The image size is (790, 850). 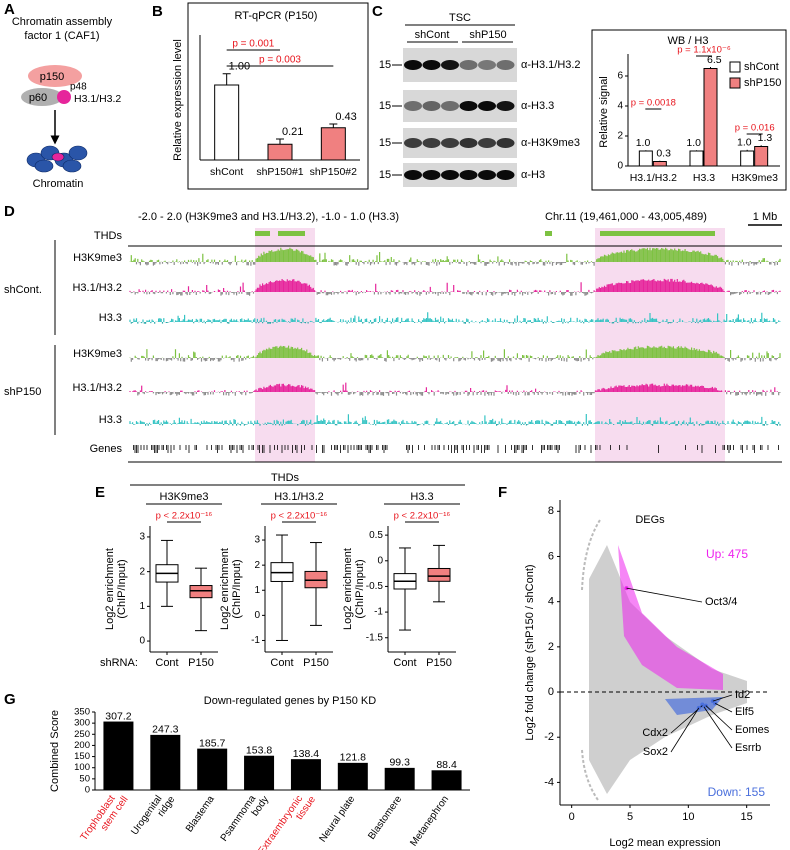 I want to click on x-tick-label: Cont, so click(x=281, y=663).